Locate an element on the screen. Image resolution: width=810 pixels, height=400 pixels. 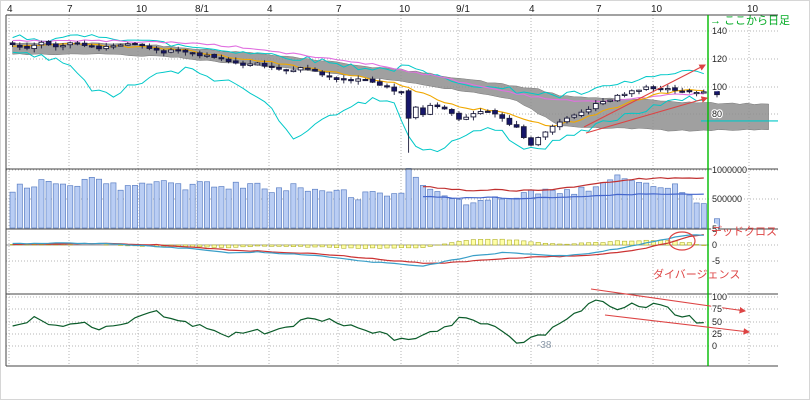
oscillator-value-label: -38 is located at coordinates (544, 345).